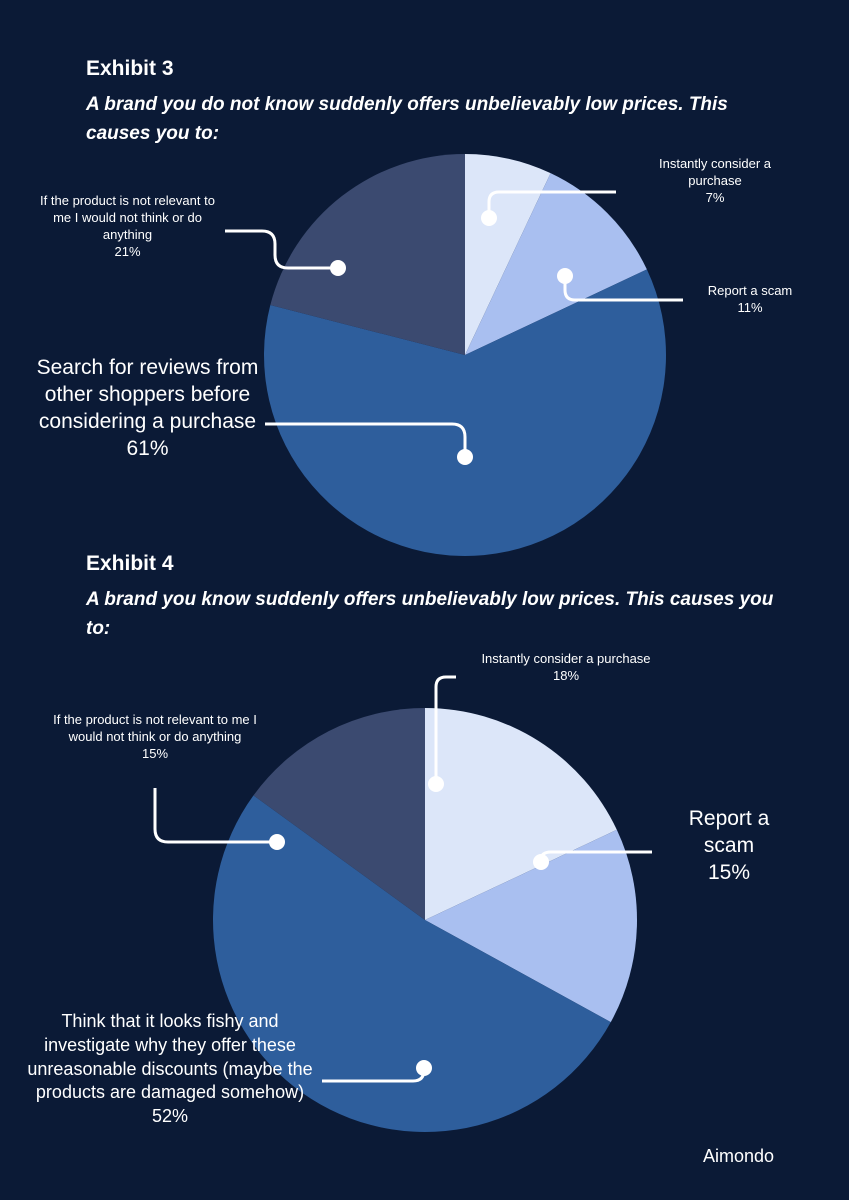  I want to click on pie-slice-e4-scam, so click(531, 926).